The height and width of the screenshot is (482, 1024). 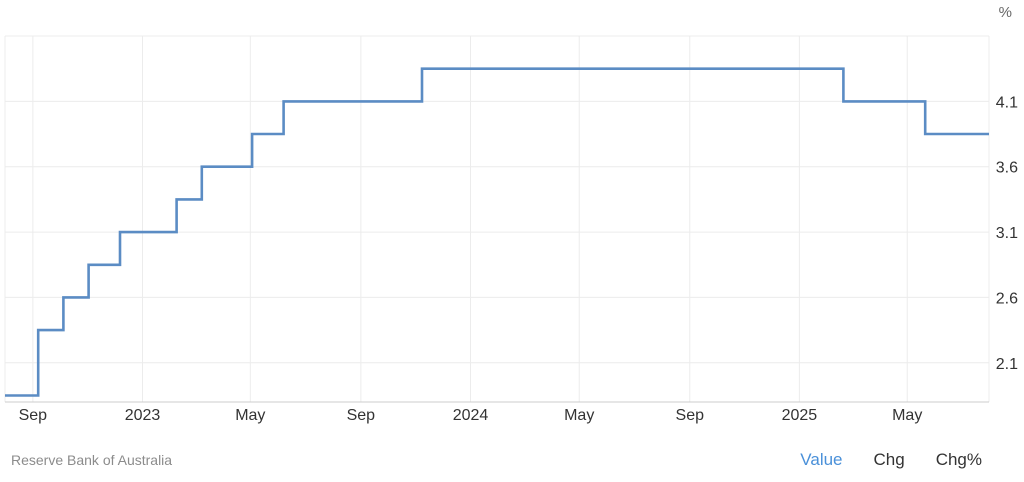 What do you see at coordinates (1007, 102) in the screenshot?
I see `y-tick-label: 4.1` at bounding box center [1007, 102].